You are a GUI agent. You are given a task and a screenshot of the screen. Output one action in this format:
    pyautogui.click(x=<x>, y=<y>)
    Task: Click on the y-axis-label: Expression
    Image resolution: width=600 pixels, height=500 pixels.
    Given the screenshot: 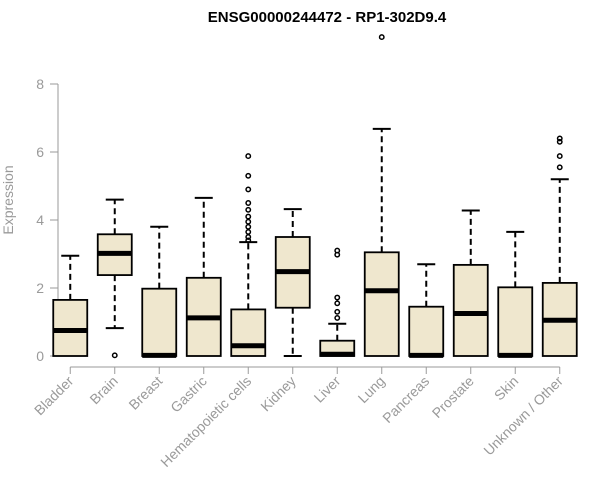 What is the action you would take?
    pyautogui.click(x=8, y=199)
    